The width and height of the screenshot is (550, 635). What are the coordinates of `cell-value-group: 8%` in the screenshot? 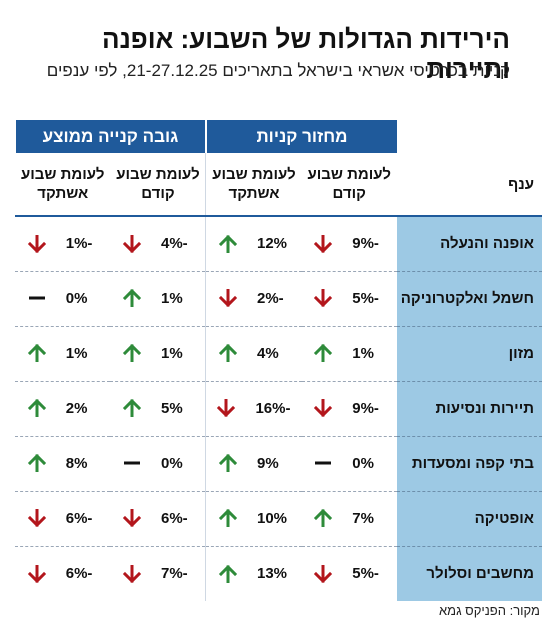 It's located at (62, 463).